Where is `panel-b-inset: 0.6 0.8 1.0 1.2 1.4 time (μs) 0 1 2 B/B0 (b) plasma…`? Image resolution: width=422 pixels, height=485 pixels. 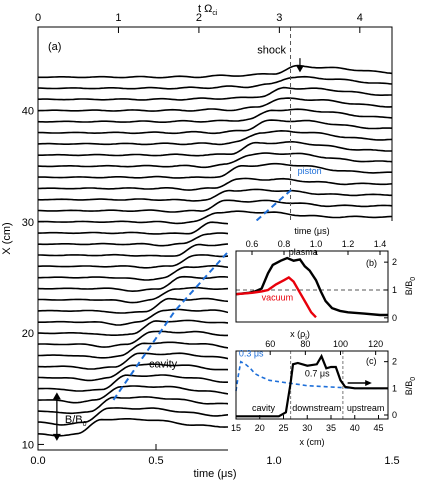
panel-b-inset: 0.6 0.8 1.0 1.2 1.4 time (μs) 0 1 2 B/B0 (b) plasma… is located at coordinates (325, 276).